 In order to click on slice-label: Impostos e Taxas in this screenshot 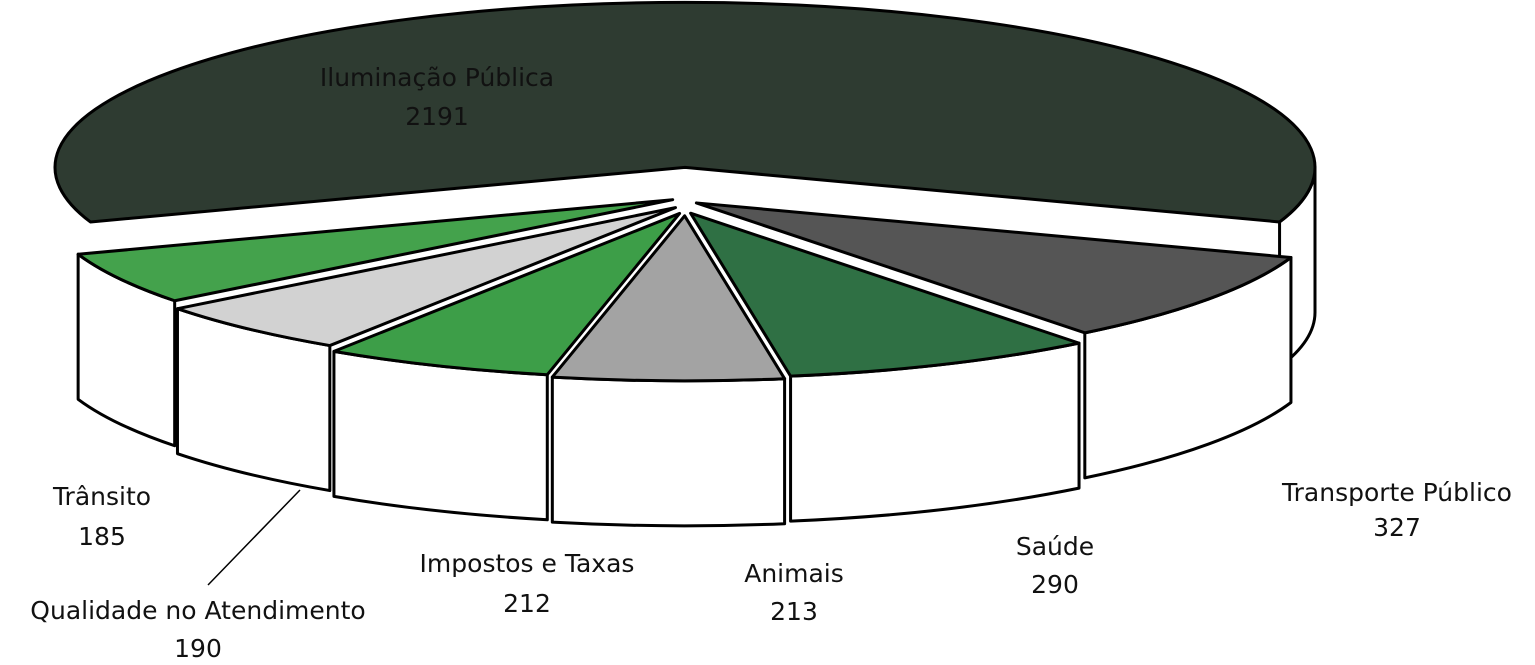, I will do `click(527, 563)`.